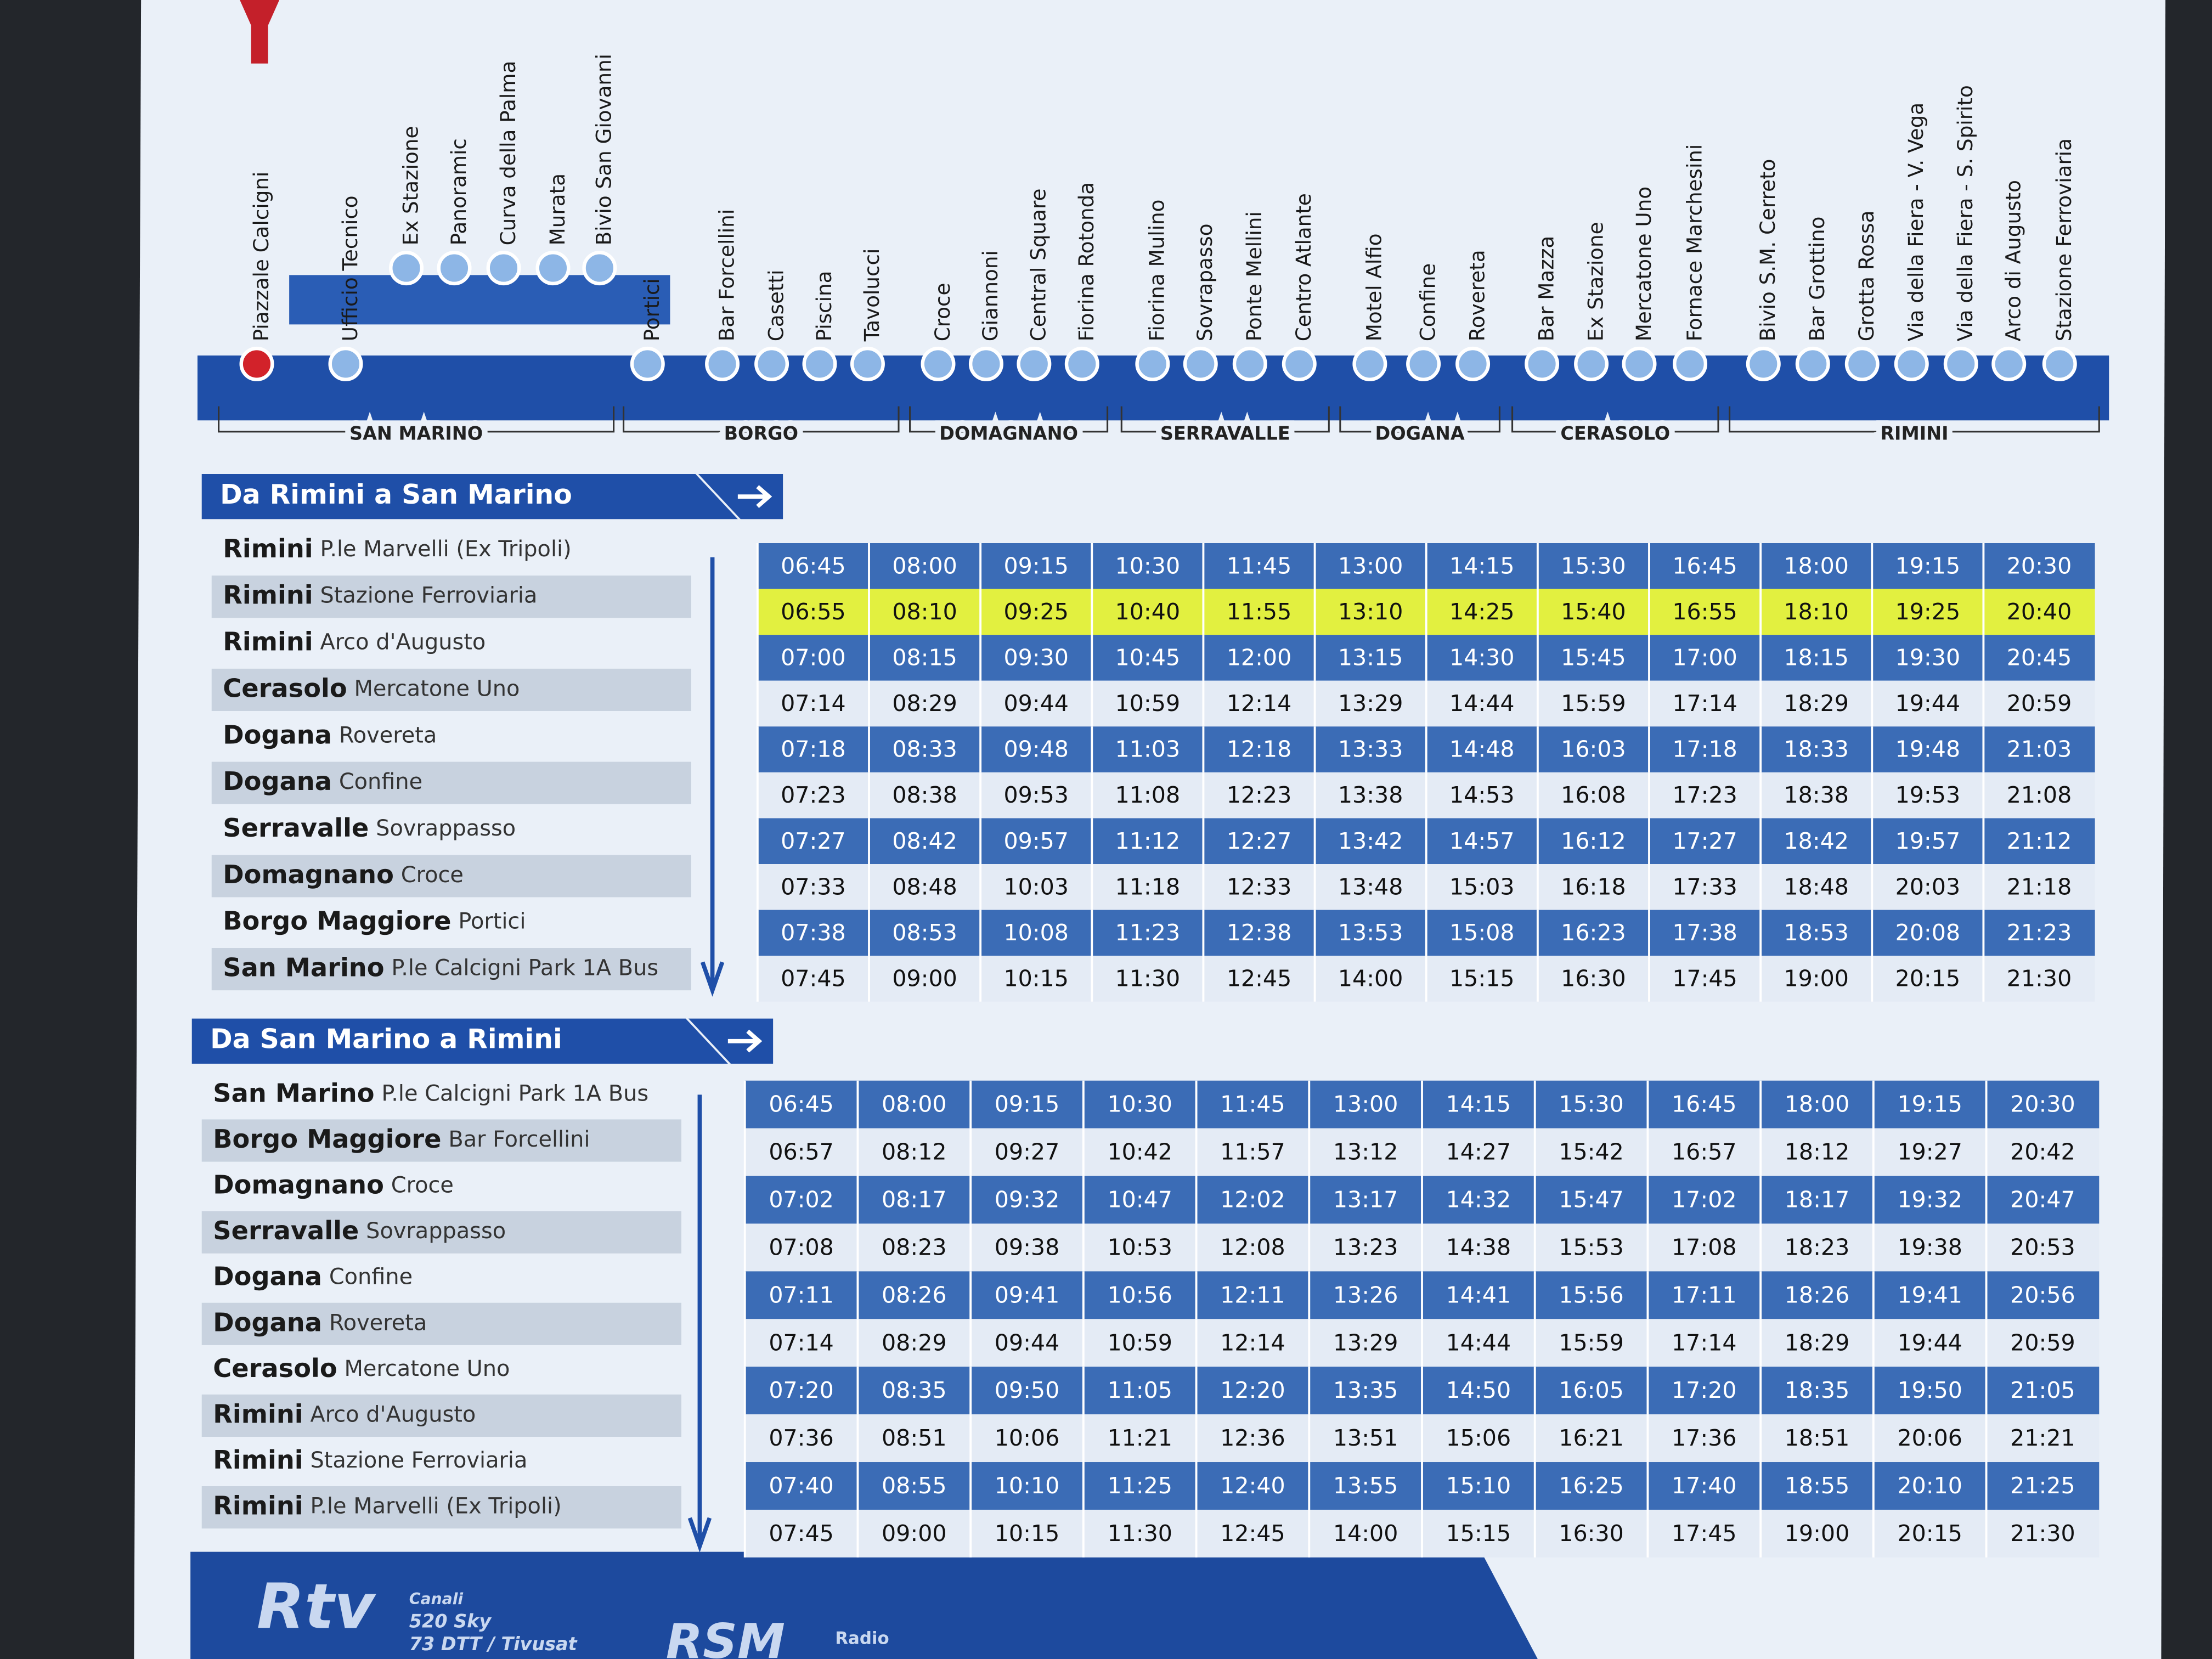 The image size is (2212, 1659). Describe the element at coordinates (813, 886) in the screenshot. I see `time: 07:33` at that location.